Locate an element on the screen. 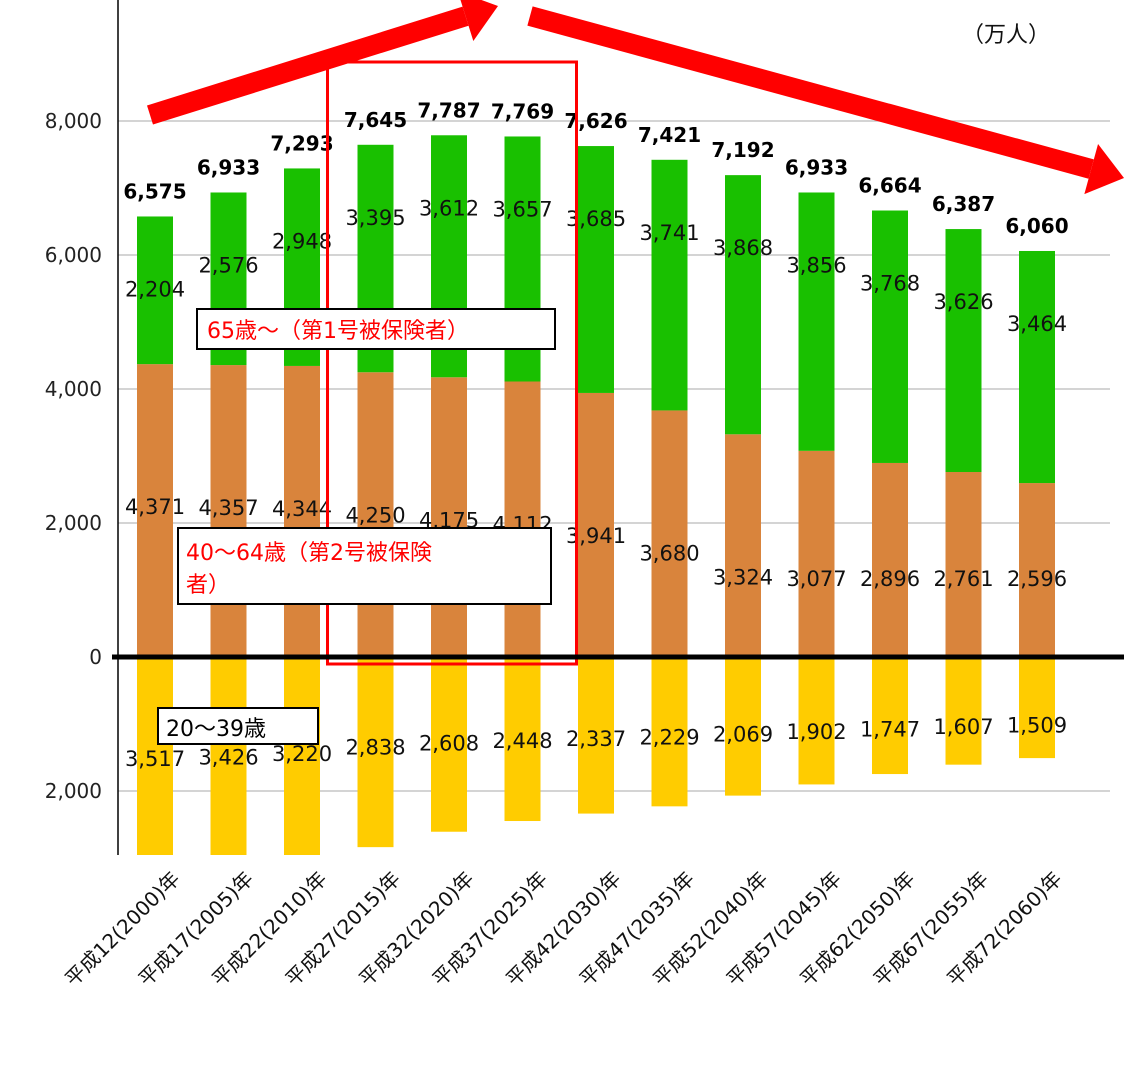 Image resolution: width=1124 pixels, height=1080 pixels. value-label-40-64: 4,344 is located at coordinates (302, 509).